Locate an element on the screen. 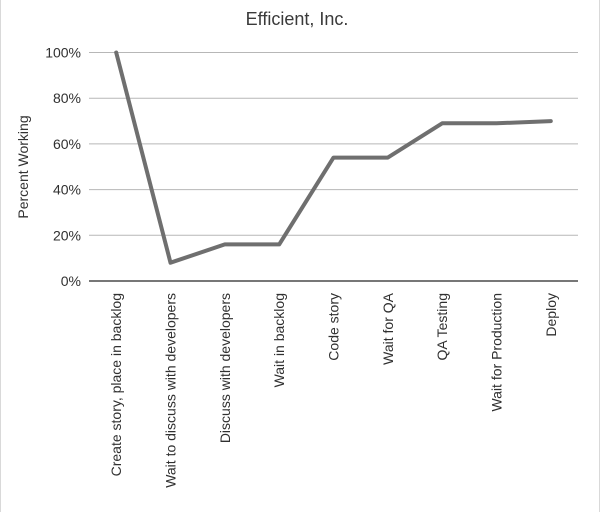  x-category-label: Wait for Production is located at coordinates (497, 352).